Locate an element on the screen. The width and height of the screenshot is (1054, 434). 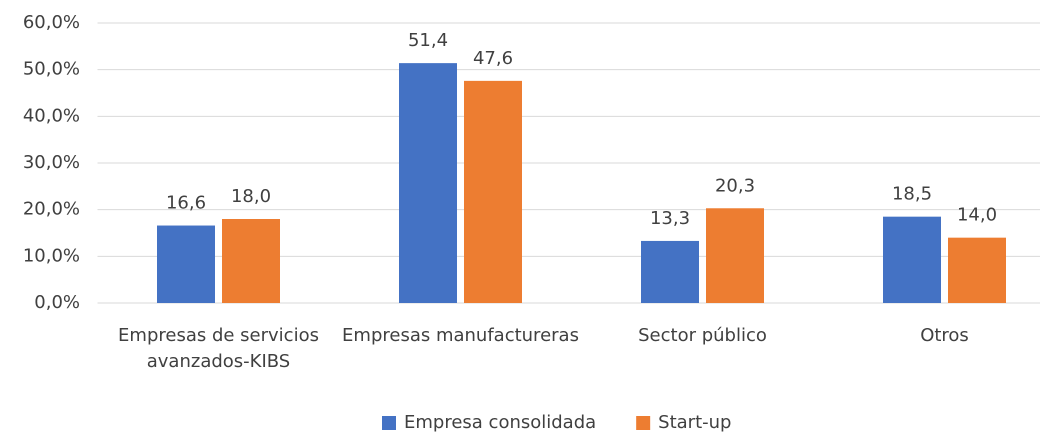
data-label: 18,0 is located at coordinates (251, 196).